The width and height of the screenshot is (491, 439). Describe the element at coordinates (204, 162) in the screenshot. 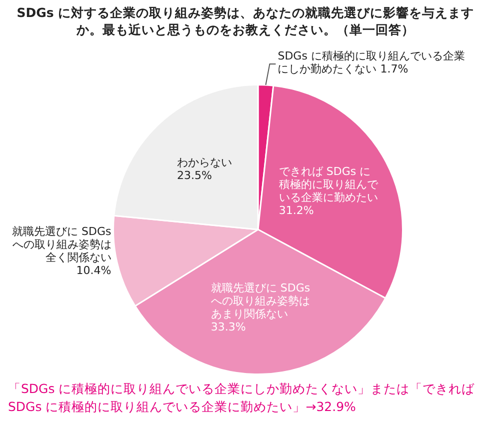

I see `slice-label: わからない` at that location.